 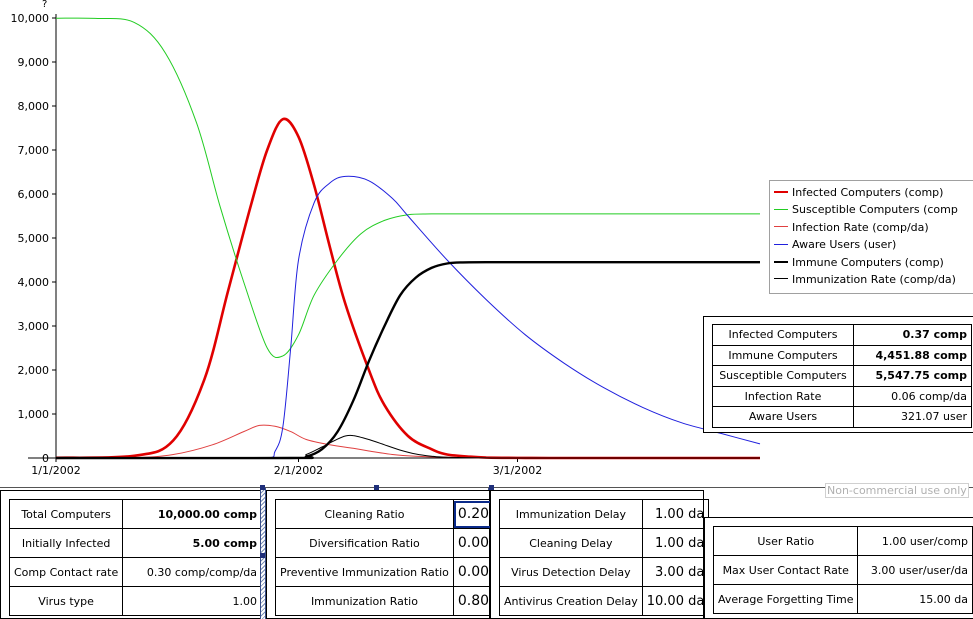 What do you see at coordinates (897, 490) in the screenshot?
I see `watermark-label: Non-commercial use only` at bounding box center [897, 490].